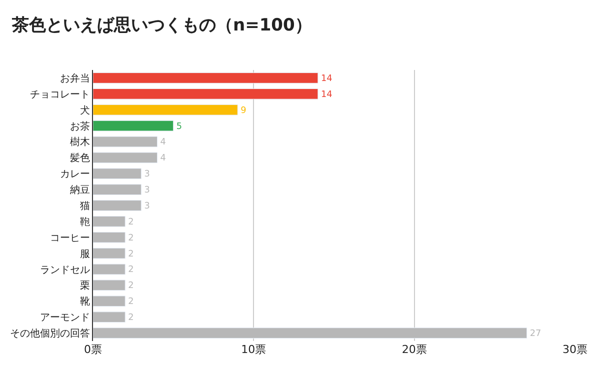  What do you see at coordinates (65, 318) in the screenshot?
I see `y-tick-label: アーモンド` at bounding box center [65, 318].